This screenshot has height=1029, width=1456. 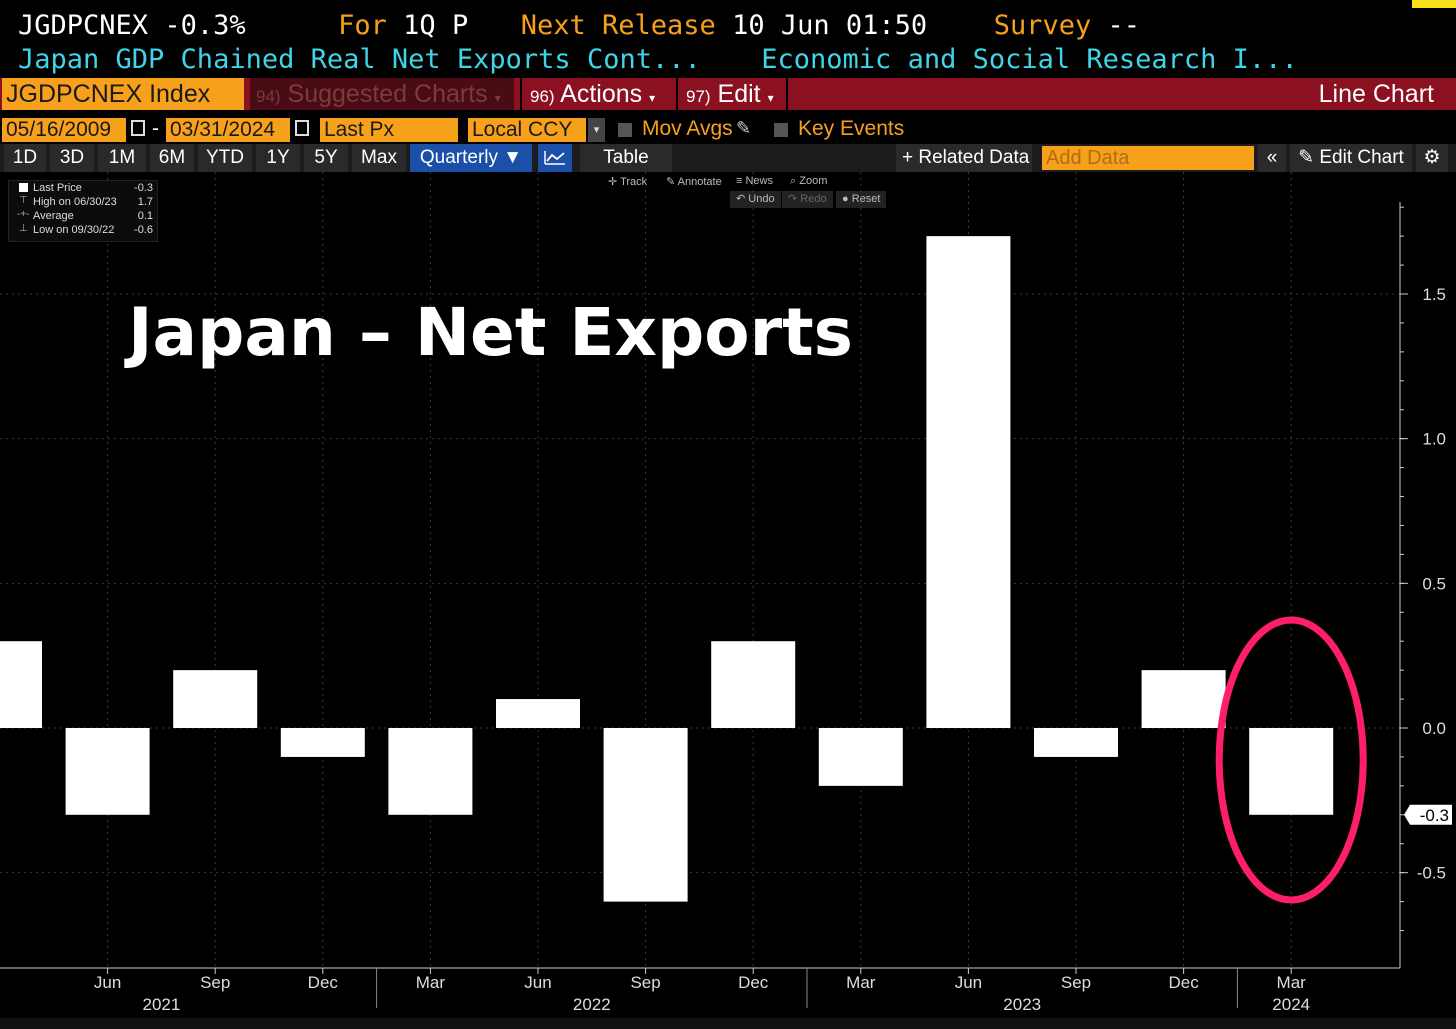 What do you see at coordinates (793, 181) in the screenshot?
I see `zoom-icon: ⌕` at bounding box center [793, 181].